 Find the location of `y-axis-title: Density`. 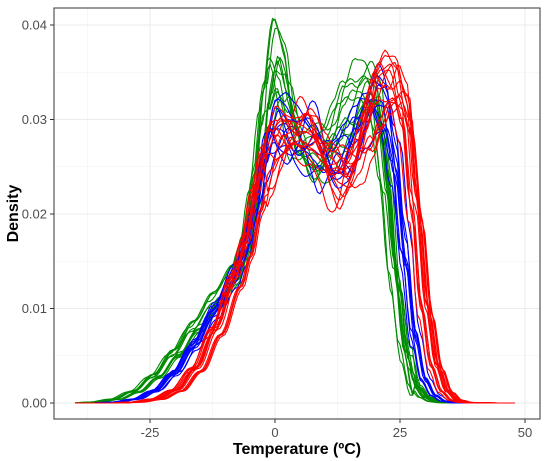

y-axis-title: Density is located at coordinates (13, 214).